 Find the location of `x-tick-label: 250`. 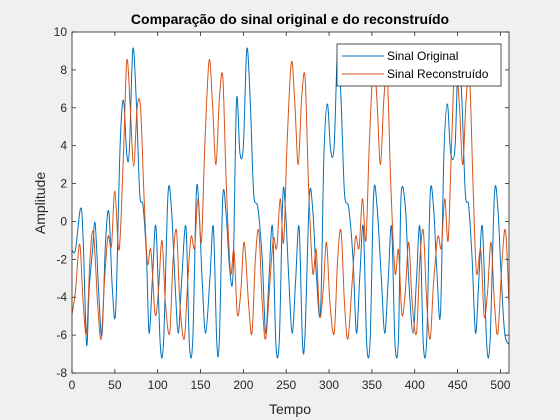

x-tick-label: 250 is located at coordinates (286, 385).